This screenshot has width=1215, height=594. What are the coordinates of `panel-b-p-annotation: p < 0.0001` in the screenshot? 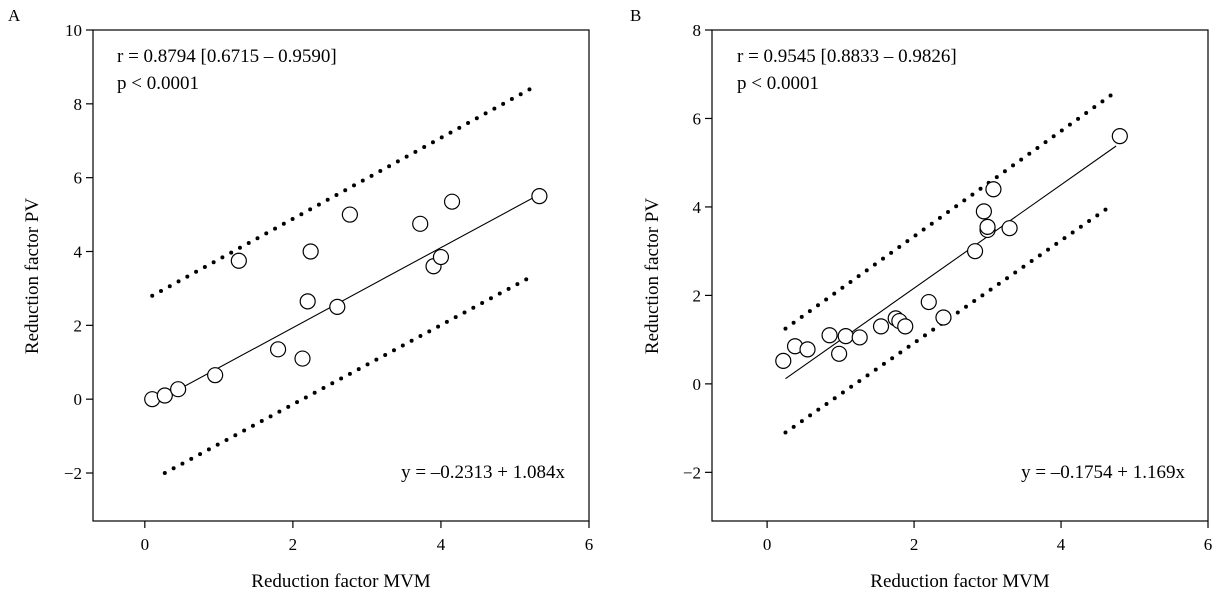 It's located at (778, 83).